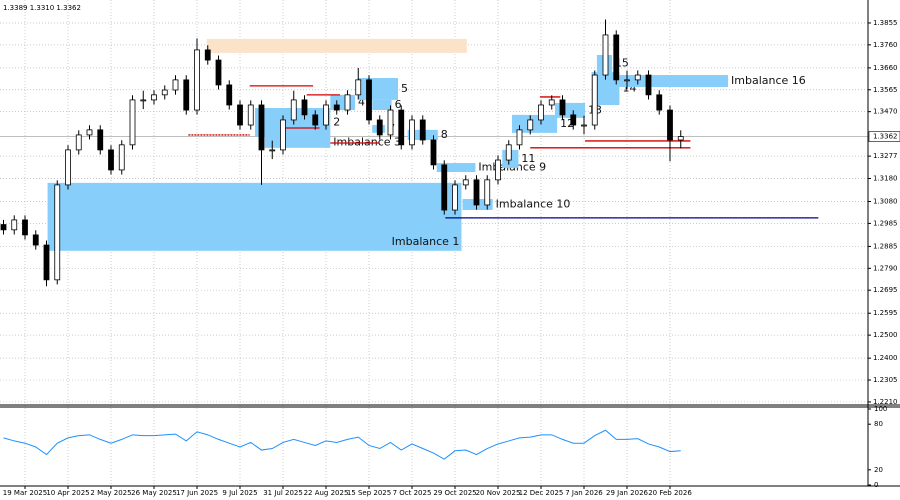 The width and height of the screenshot is (900, 500). What do you see at coordinates (426, 241) in the screenshot?
I see `zone-label: Imbalance 1` at bounding box center [426, 241].